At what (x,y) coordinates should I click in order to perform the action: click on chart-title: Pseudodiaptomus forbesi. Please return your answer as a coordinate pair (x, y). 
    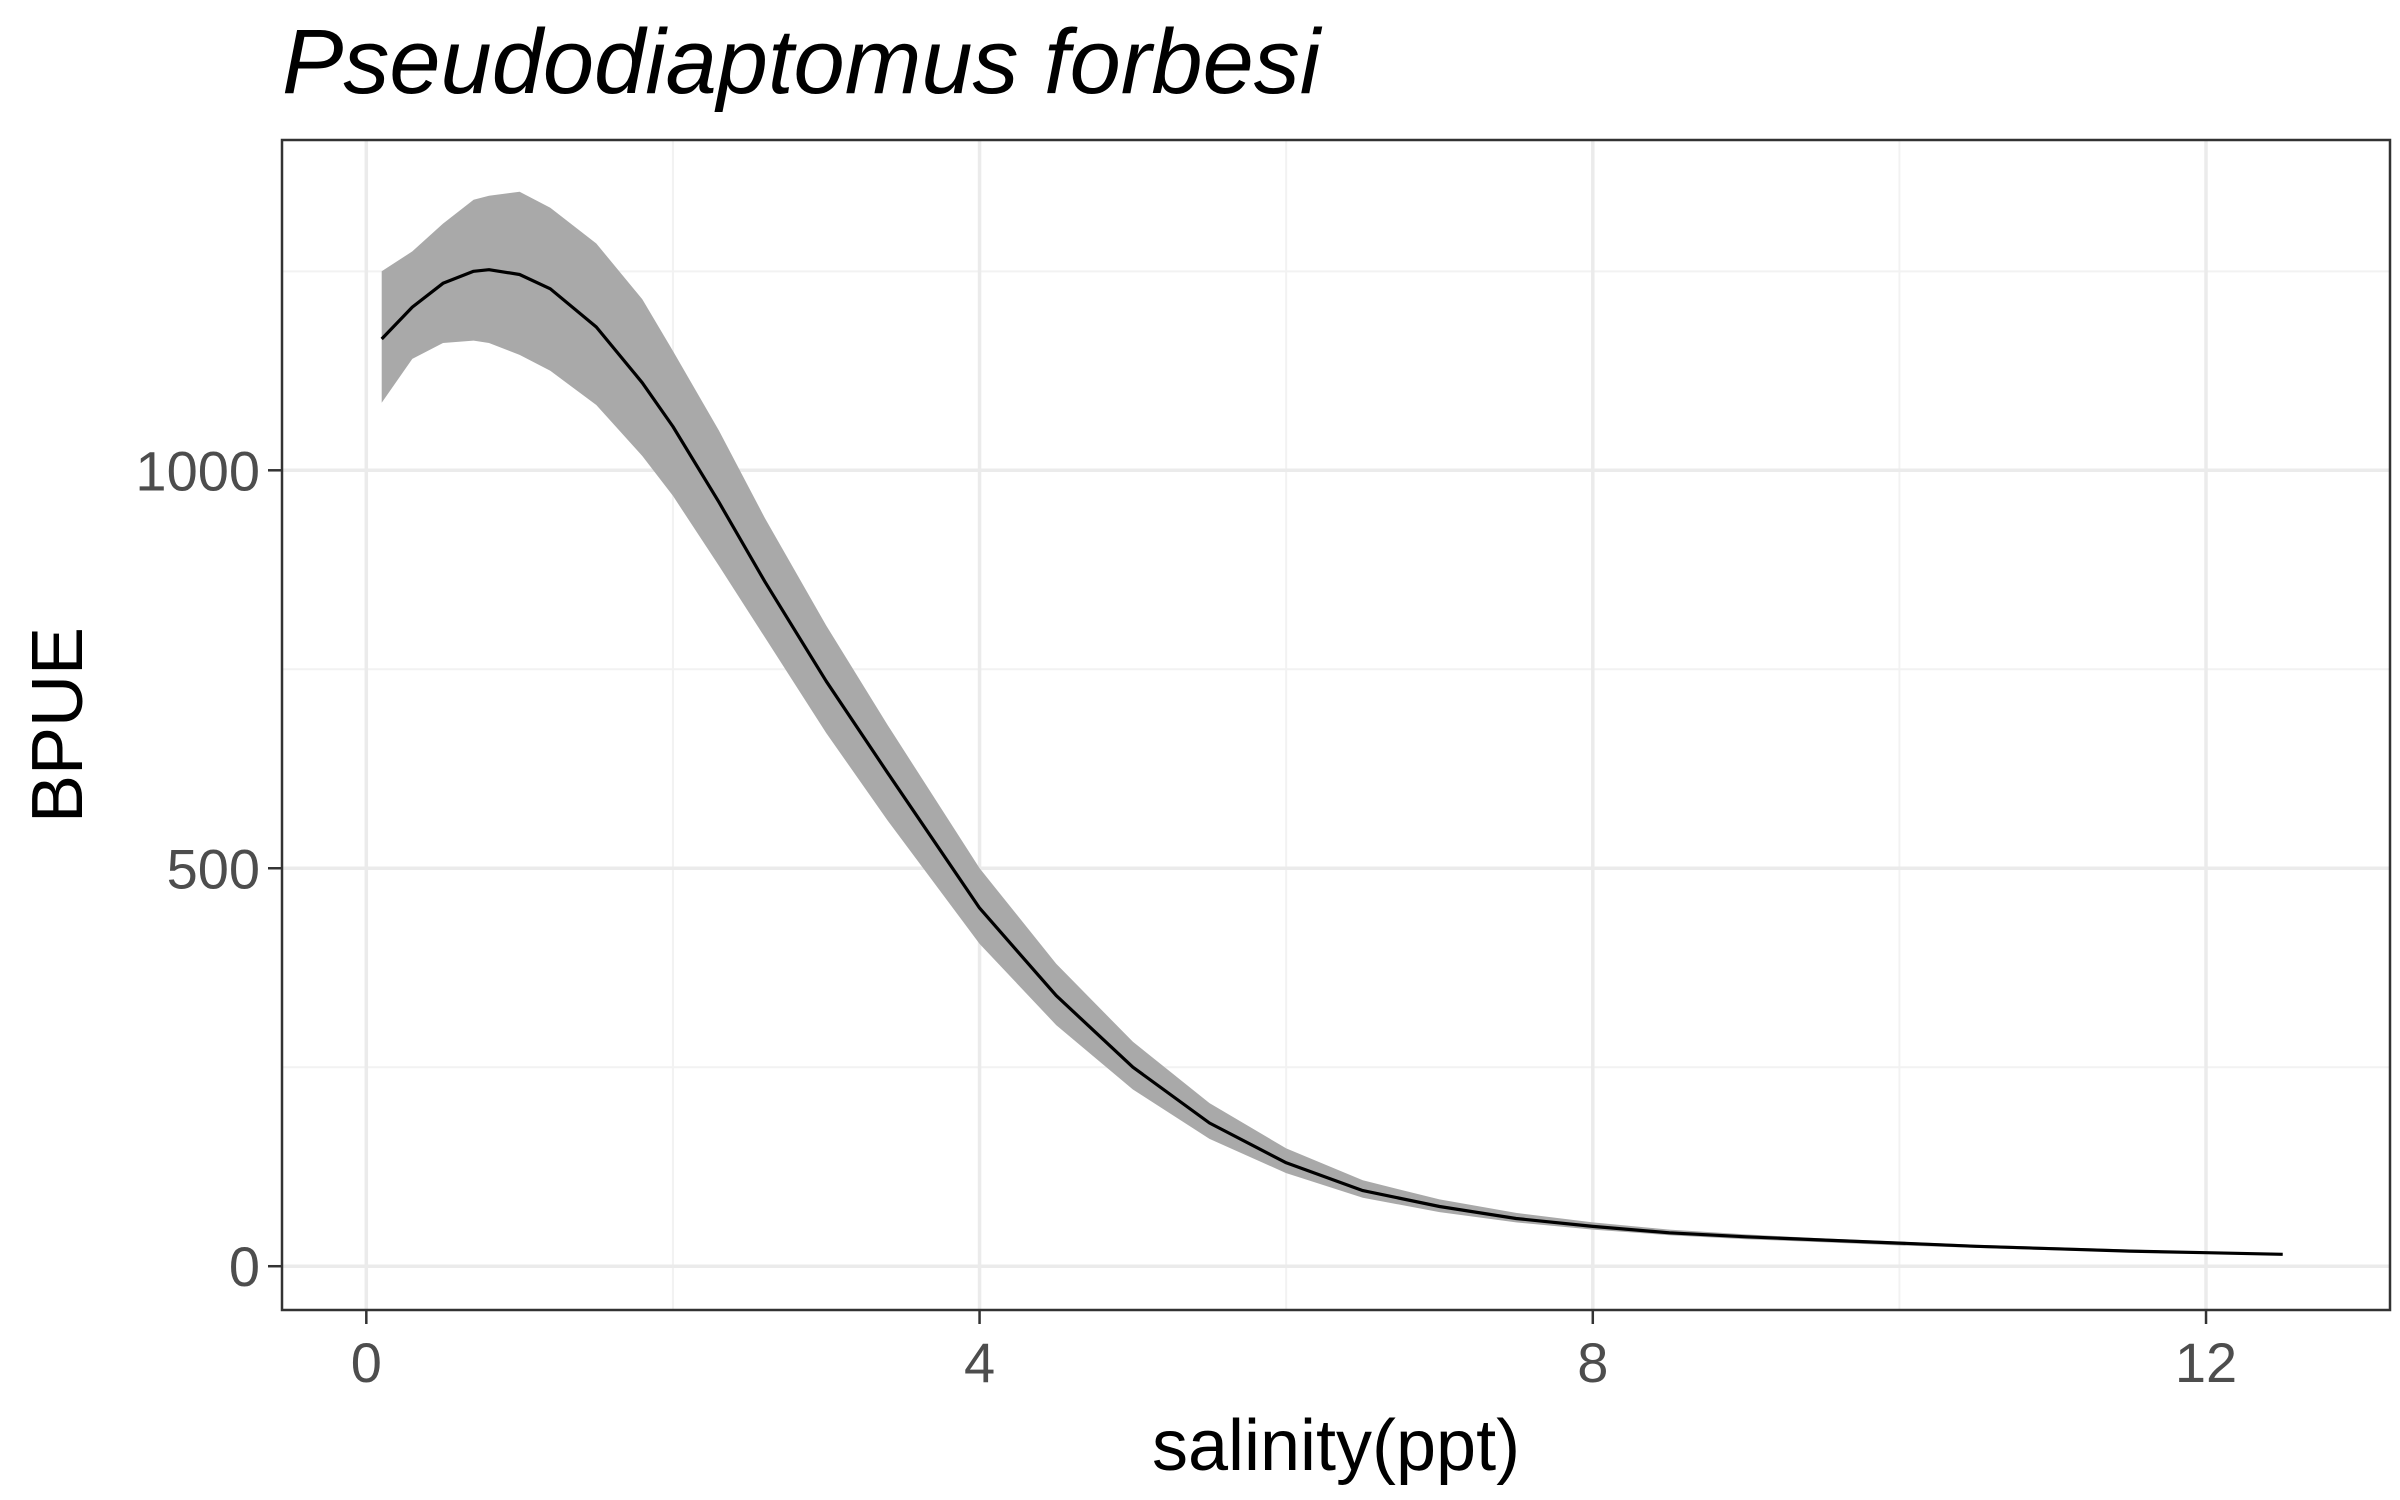
    Looking at the image, I should click on (802, 62).